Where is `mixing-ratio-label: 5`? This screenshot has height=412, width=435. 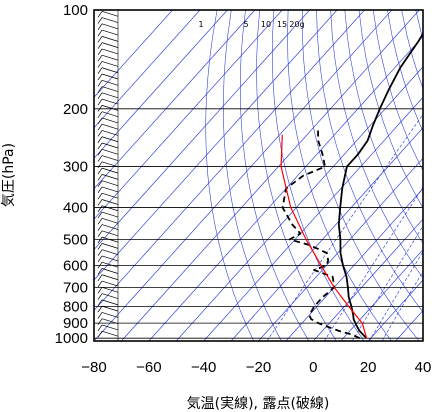
mixing-ratio-label: 5 is located at coordinates (245, 24).